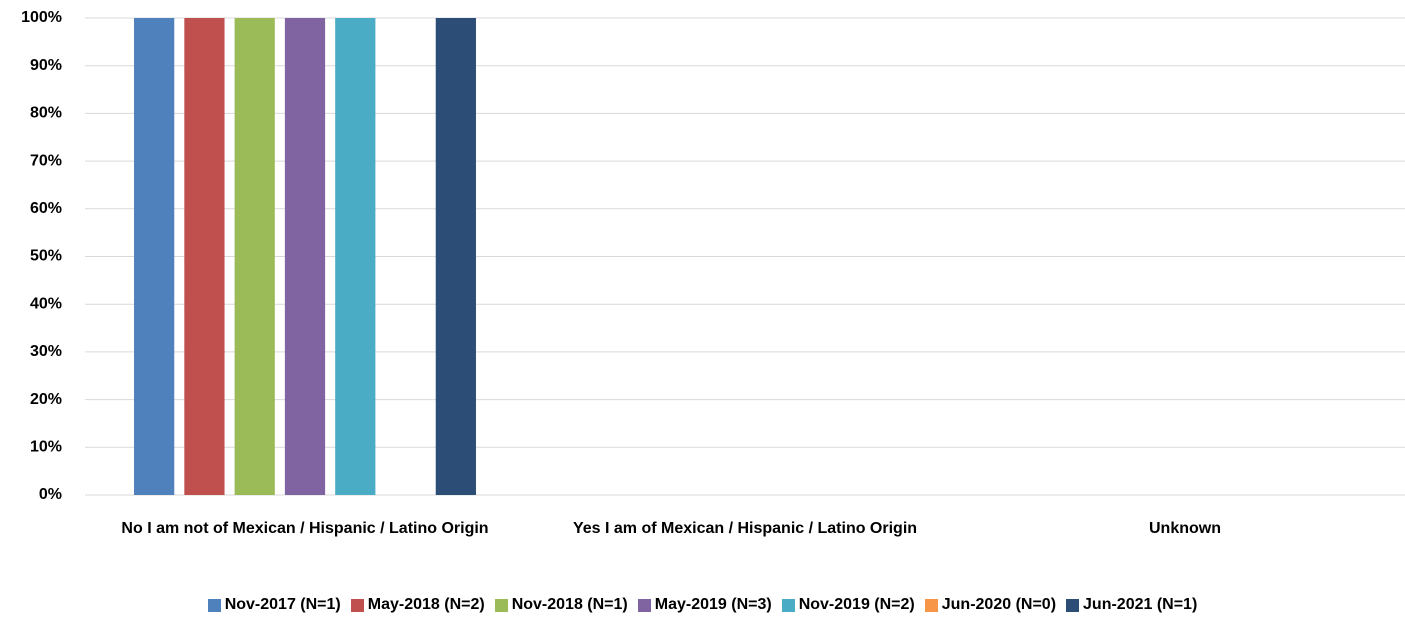  I want to click on legend-item: Nov-2019 (N=2), so click(848, 605).